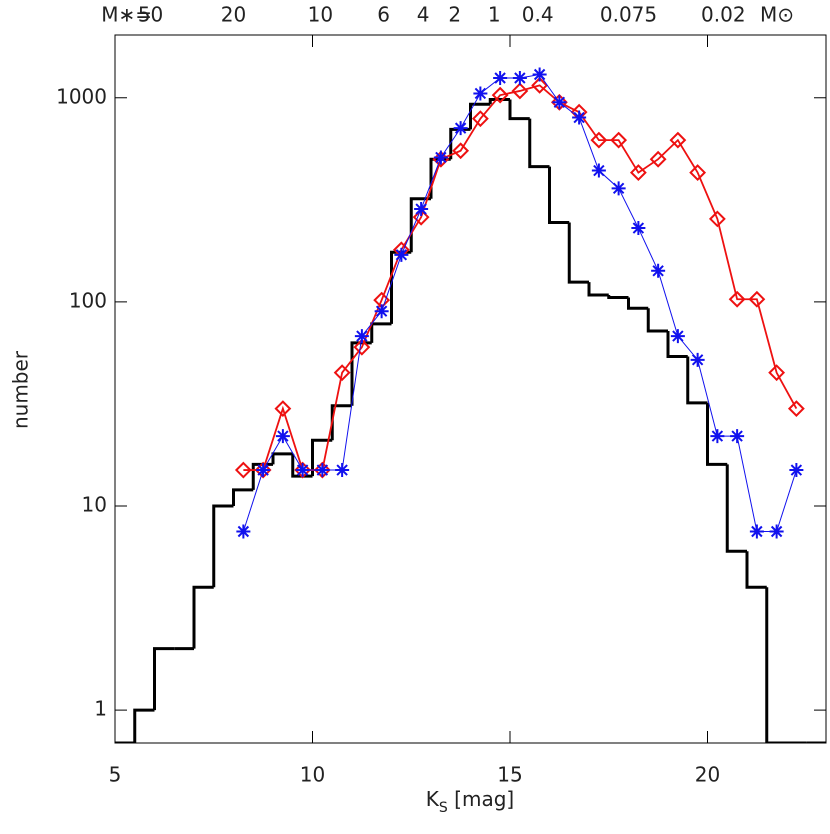 This screenshot has width=830, height=834. What do you see at coordinates (100, 709) in the screenshot?
I see `y-tick-label: 1` at bounding box center [100, 709].